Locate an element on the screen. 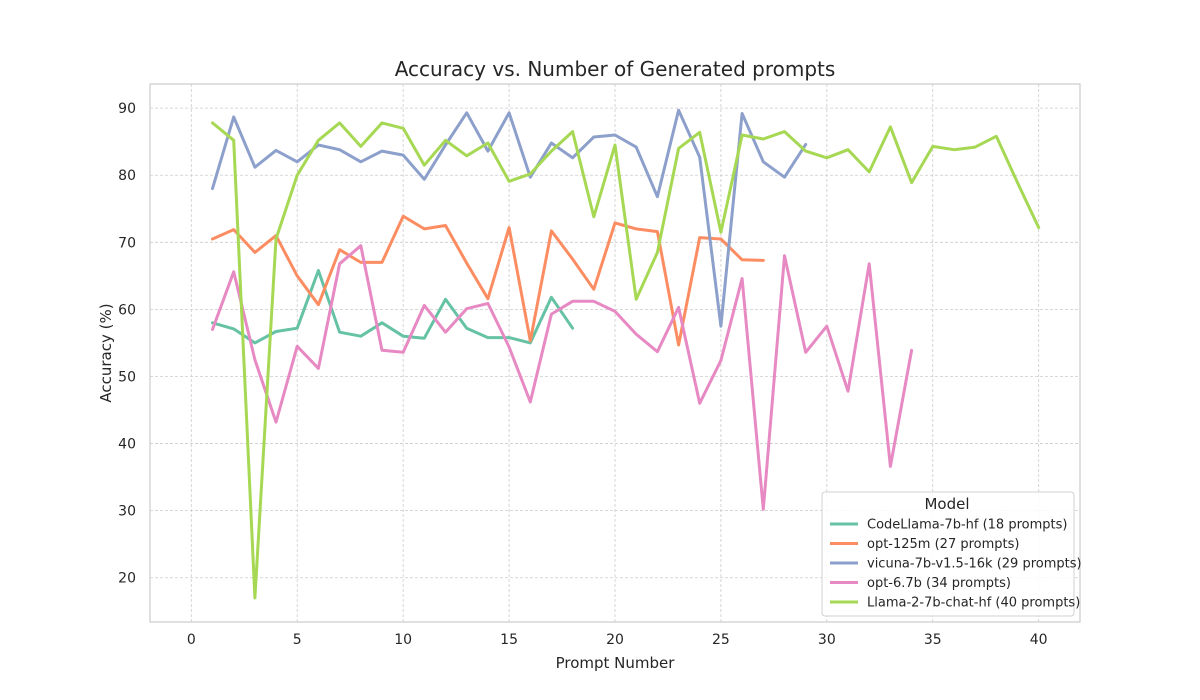 The height and width of the screenshot is (700, 1200). x-tick-label: 15 is located at coordinates (509, 640).